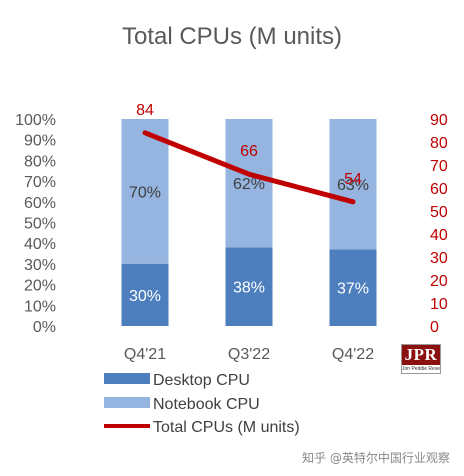  I want to click on left-axis: 0% 10% 20% 30% 40% 50% 60% 70% 80% 90% 100%, so click(35, 224).